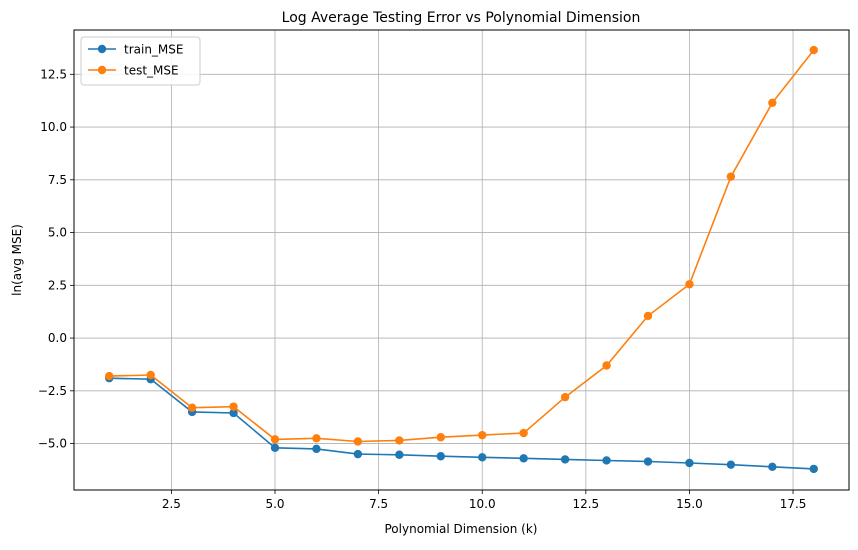 The width and height of the screenshot is (858, 550). I want to click on x-tick-label: 5.0, so click(274, 504).